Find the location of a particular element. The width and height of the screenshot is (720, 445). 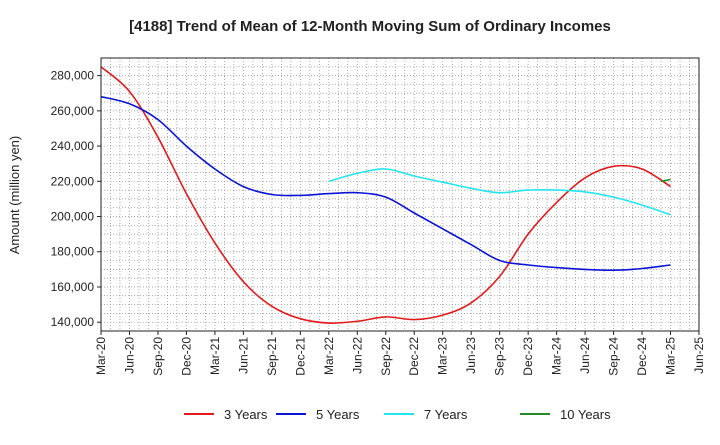

x-tick-label: Sep-24 is located at coordinates (614, 356).